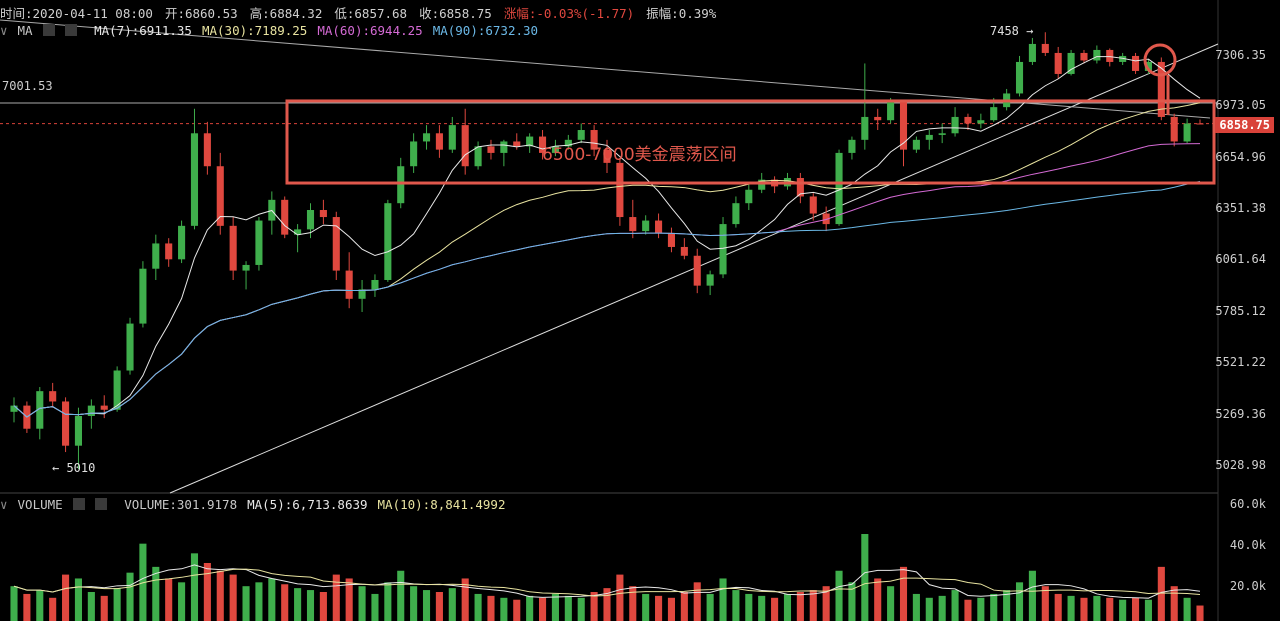 This screenshot has height=621, width=1280. What do you see at coordinates (1240, 157) in the screenshot?
I see `price-tick-2: 6654.96` at bounding box center [1240, 157].